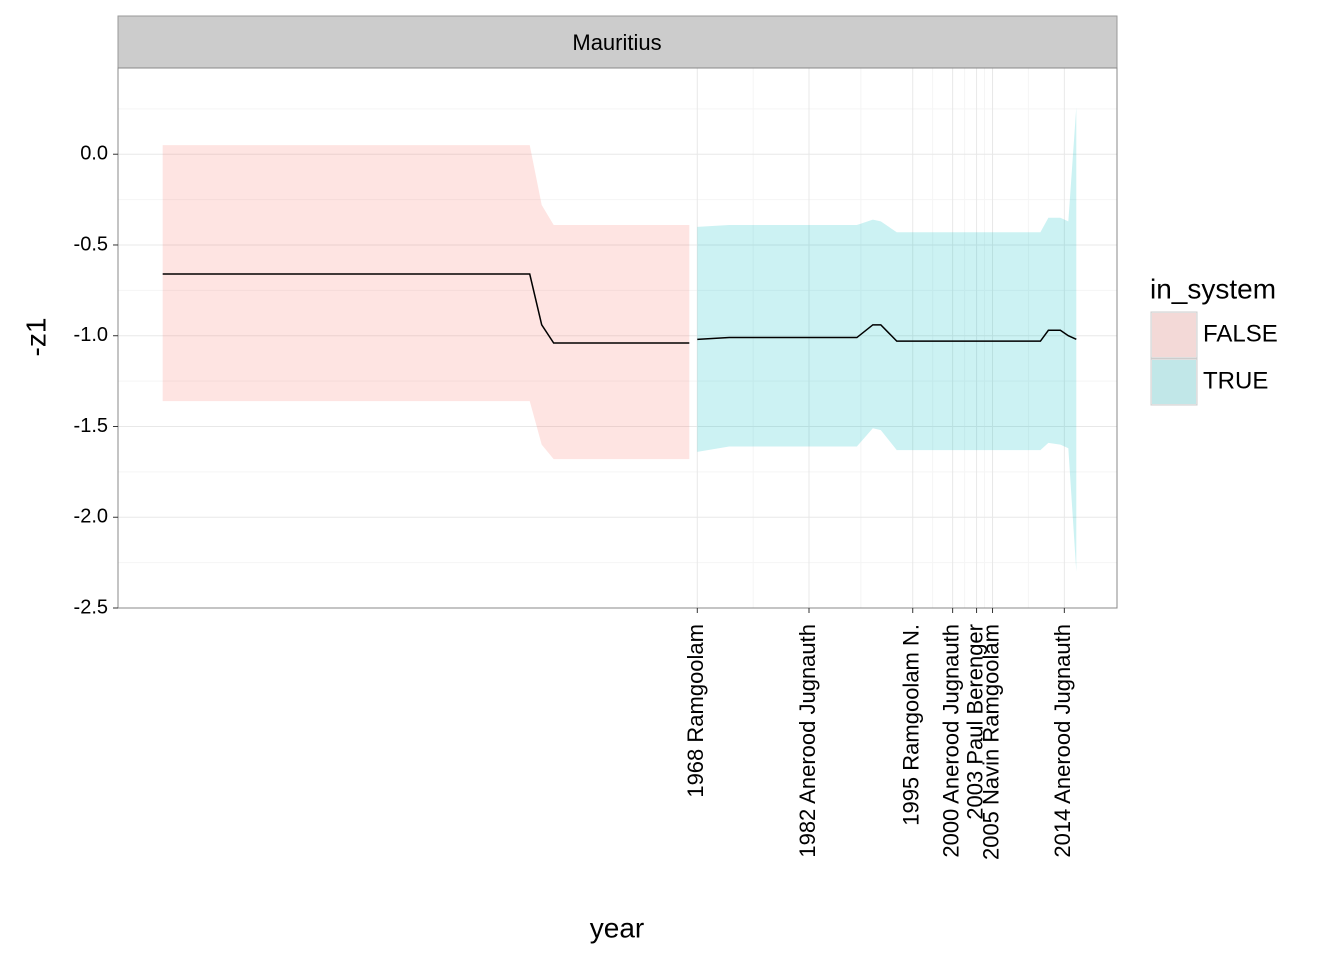 This screenshot has width=1344, height=960. What do you see at coordinates (911, 725) in the screenshot?
I see `x-tick-label: 1995 Ramgoolam N.` at bounding box center [911, 725].